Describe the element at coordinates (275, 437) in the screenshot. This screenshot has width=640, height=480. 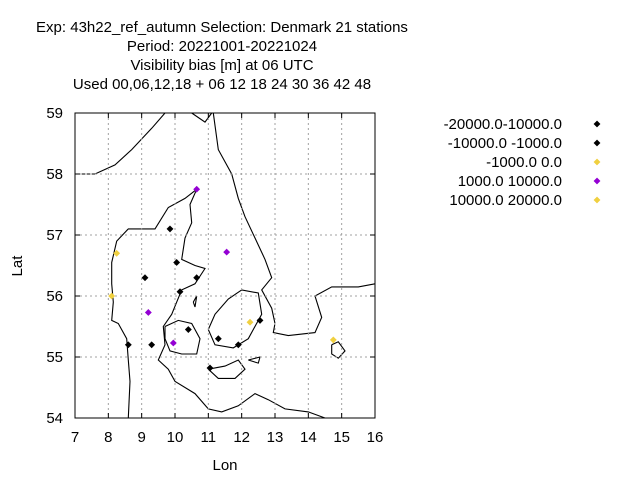
I see `x-tick-label: 13` at that location.